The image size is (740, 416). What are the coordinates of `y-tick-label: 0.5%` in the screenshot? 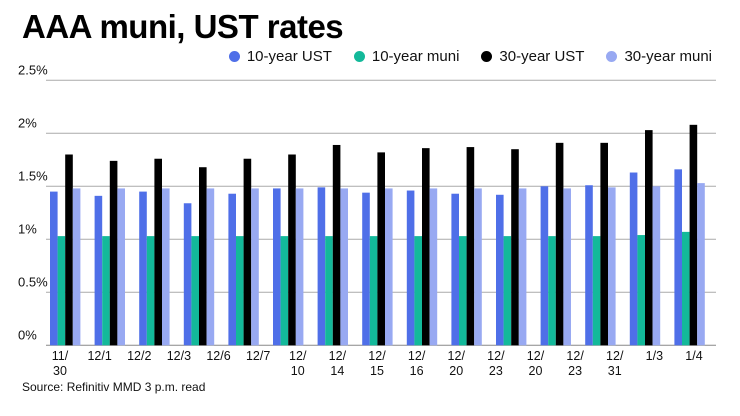 It's located at (33, 281).